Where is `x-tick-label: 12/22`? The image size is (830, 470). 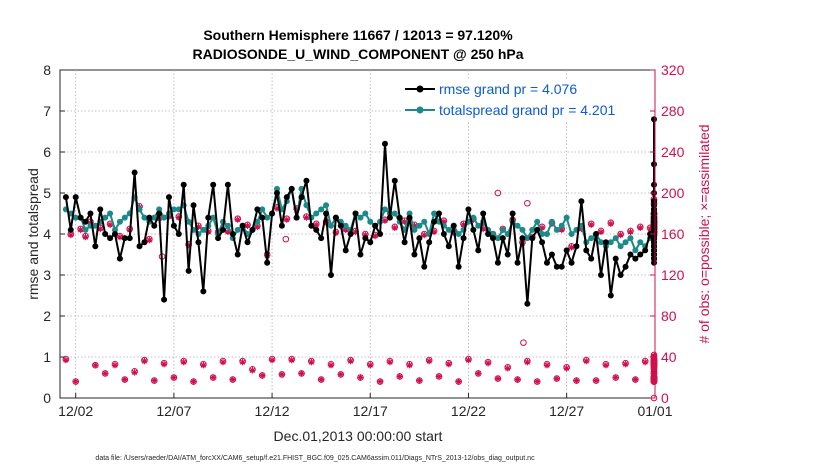
x-tick-label: 12/22 is located at coordinates (468, 411).